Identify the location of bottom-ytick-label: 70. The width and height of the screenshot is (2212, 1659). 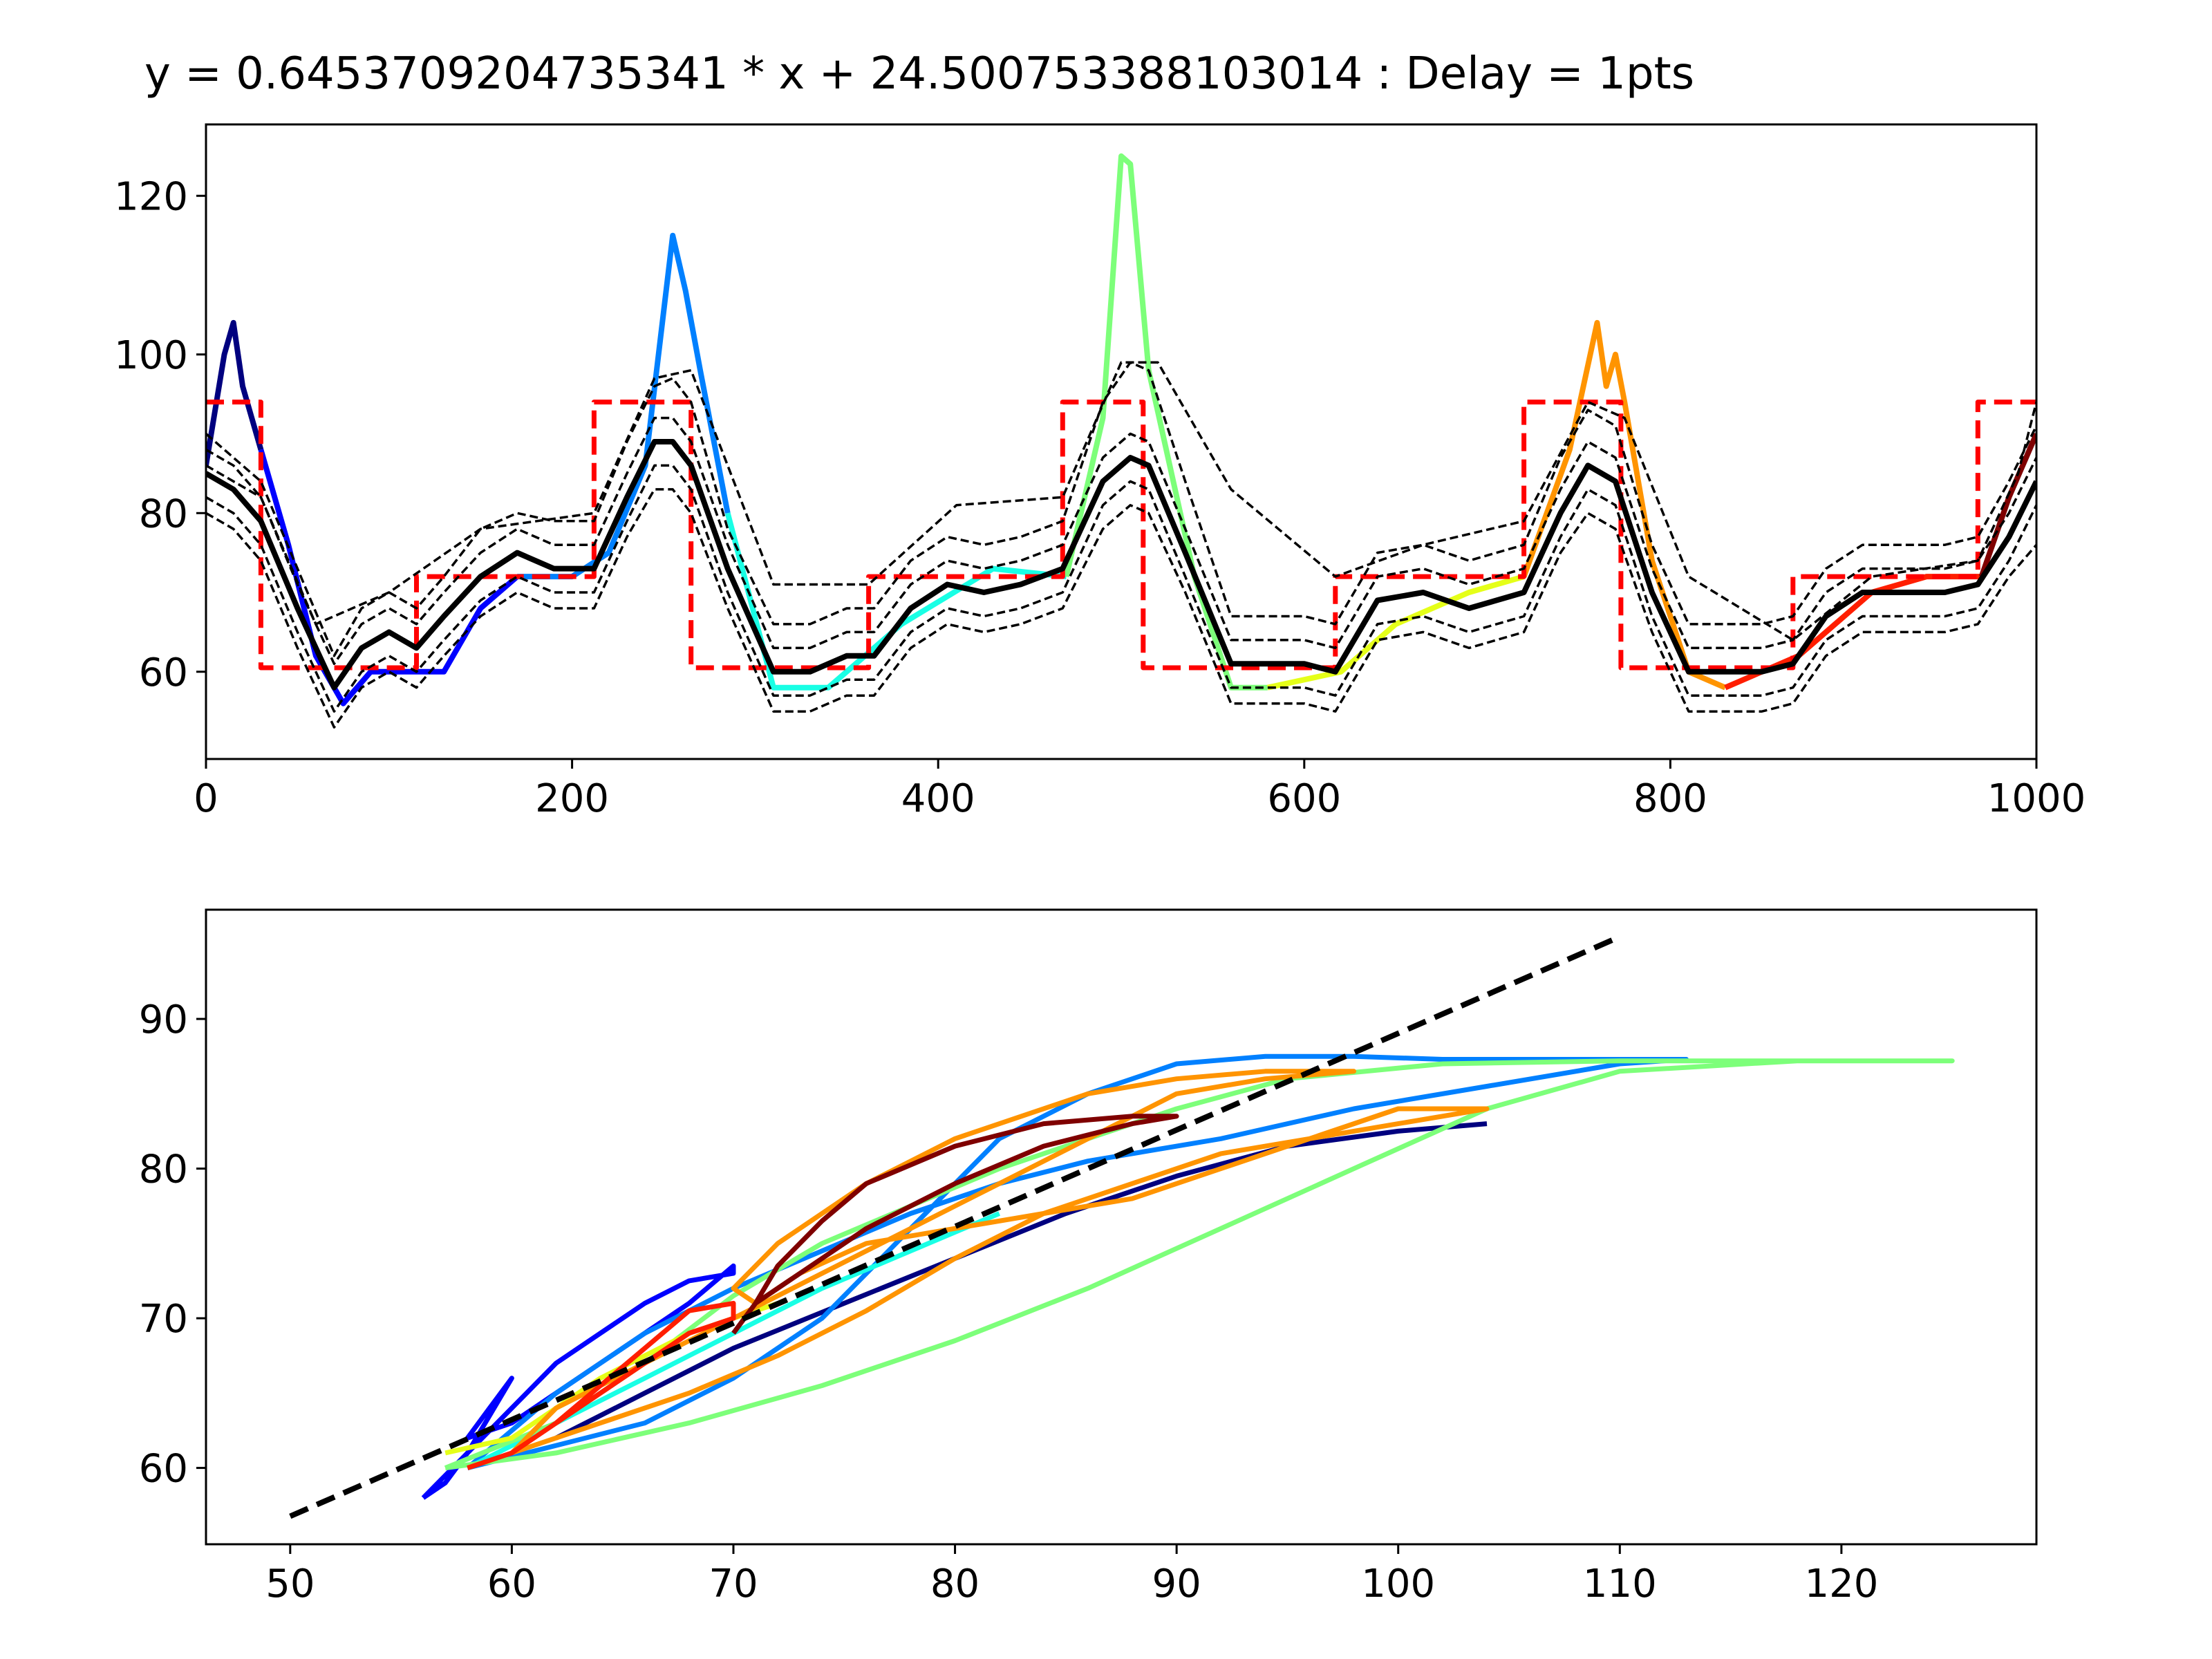
(163, 1319).